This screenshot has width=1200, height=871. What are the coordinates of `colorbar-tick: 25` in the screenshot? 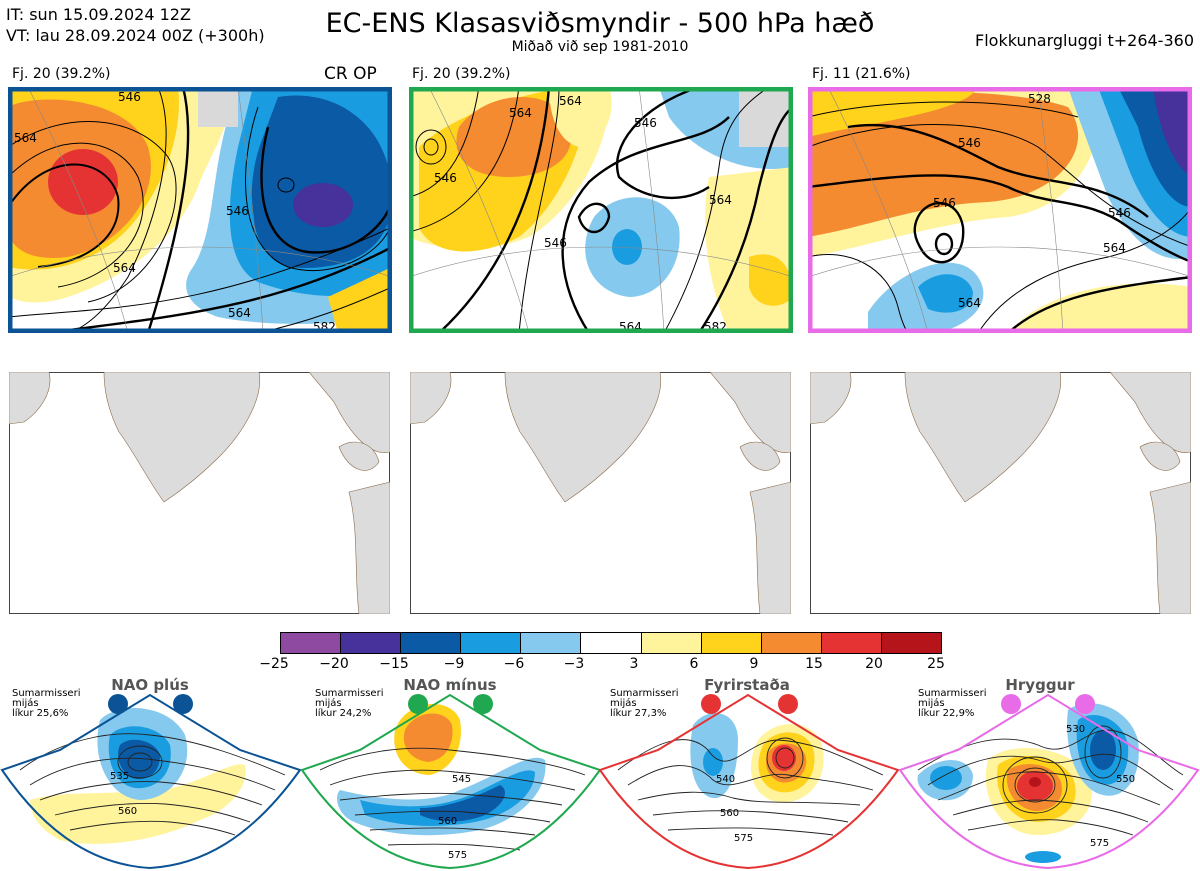 It's located at (936, 664).